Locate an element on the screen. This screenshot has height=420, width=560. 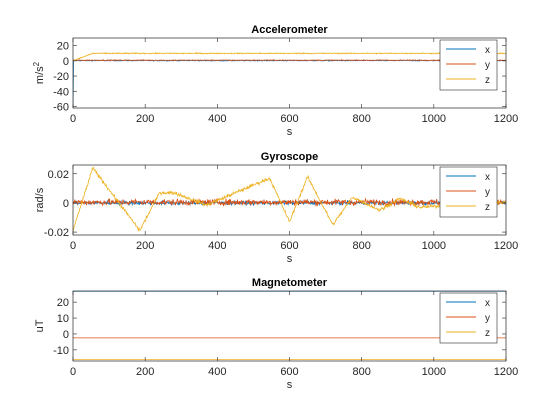
y-axis-label: rad/s is located at coordinates (40, 199).